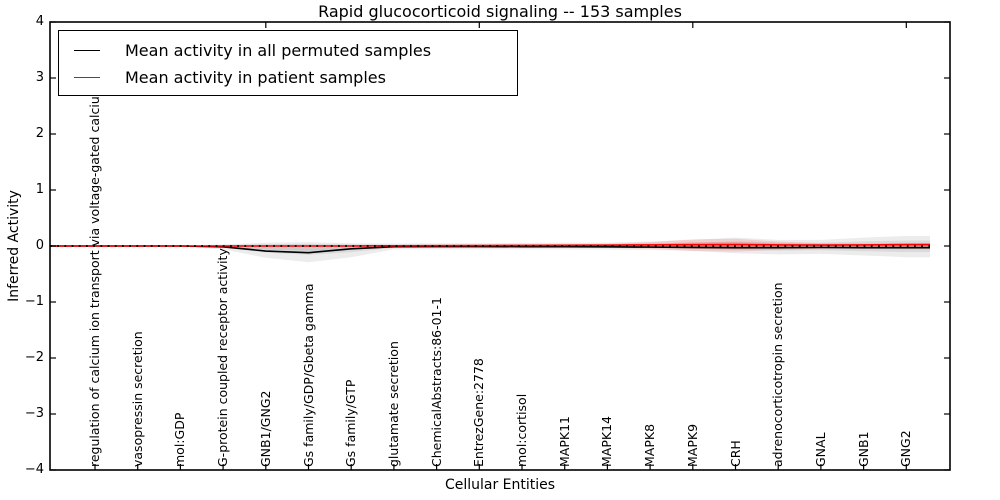  What do you see at coordinates (607, 441) in the screenshot?
I see `x-tick-label: MAPK14` at bounding box center [607, 441].